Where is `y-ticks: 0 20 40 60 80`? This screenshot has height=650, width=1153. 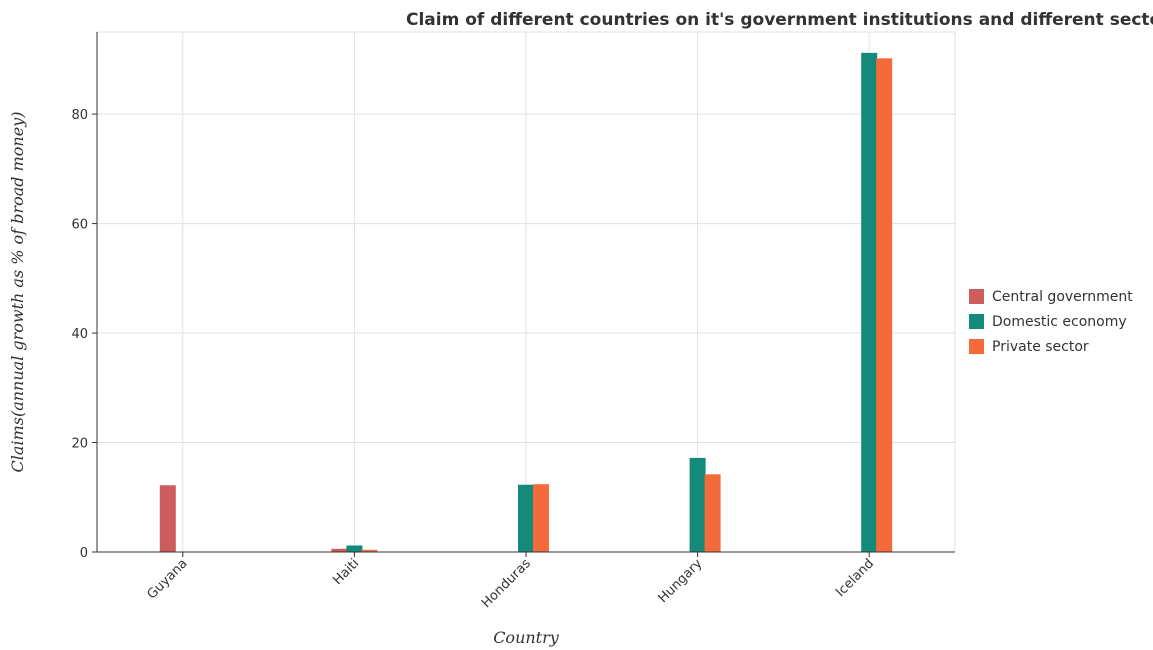
y-ticks: 0 20 40 60 80 is located at coordinates (84, 334).